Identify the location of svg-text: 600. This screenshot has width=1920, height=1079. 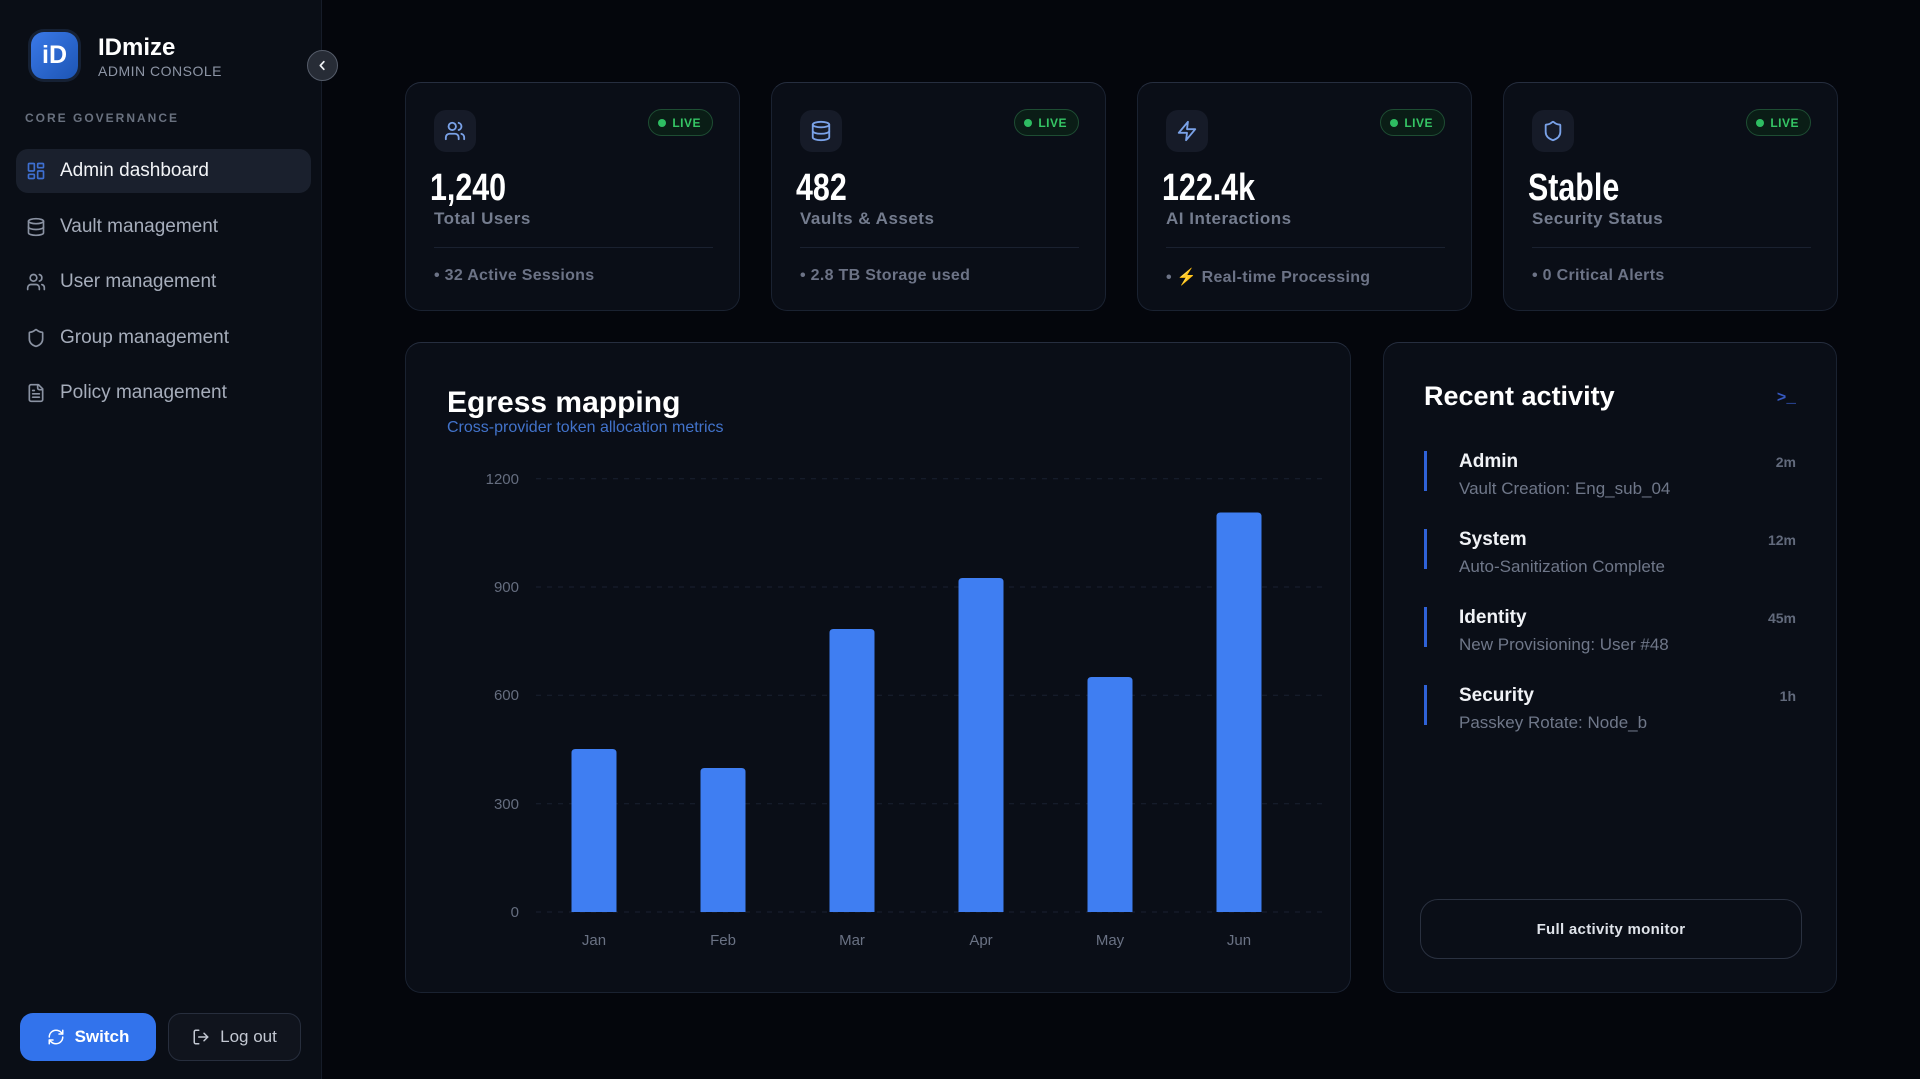
(506, 695).